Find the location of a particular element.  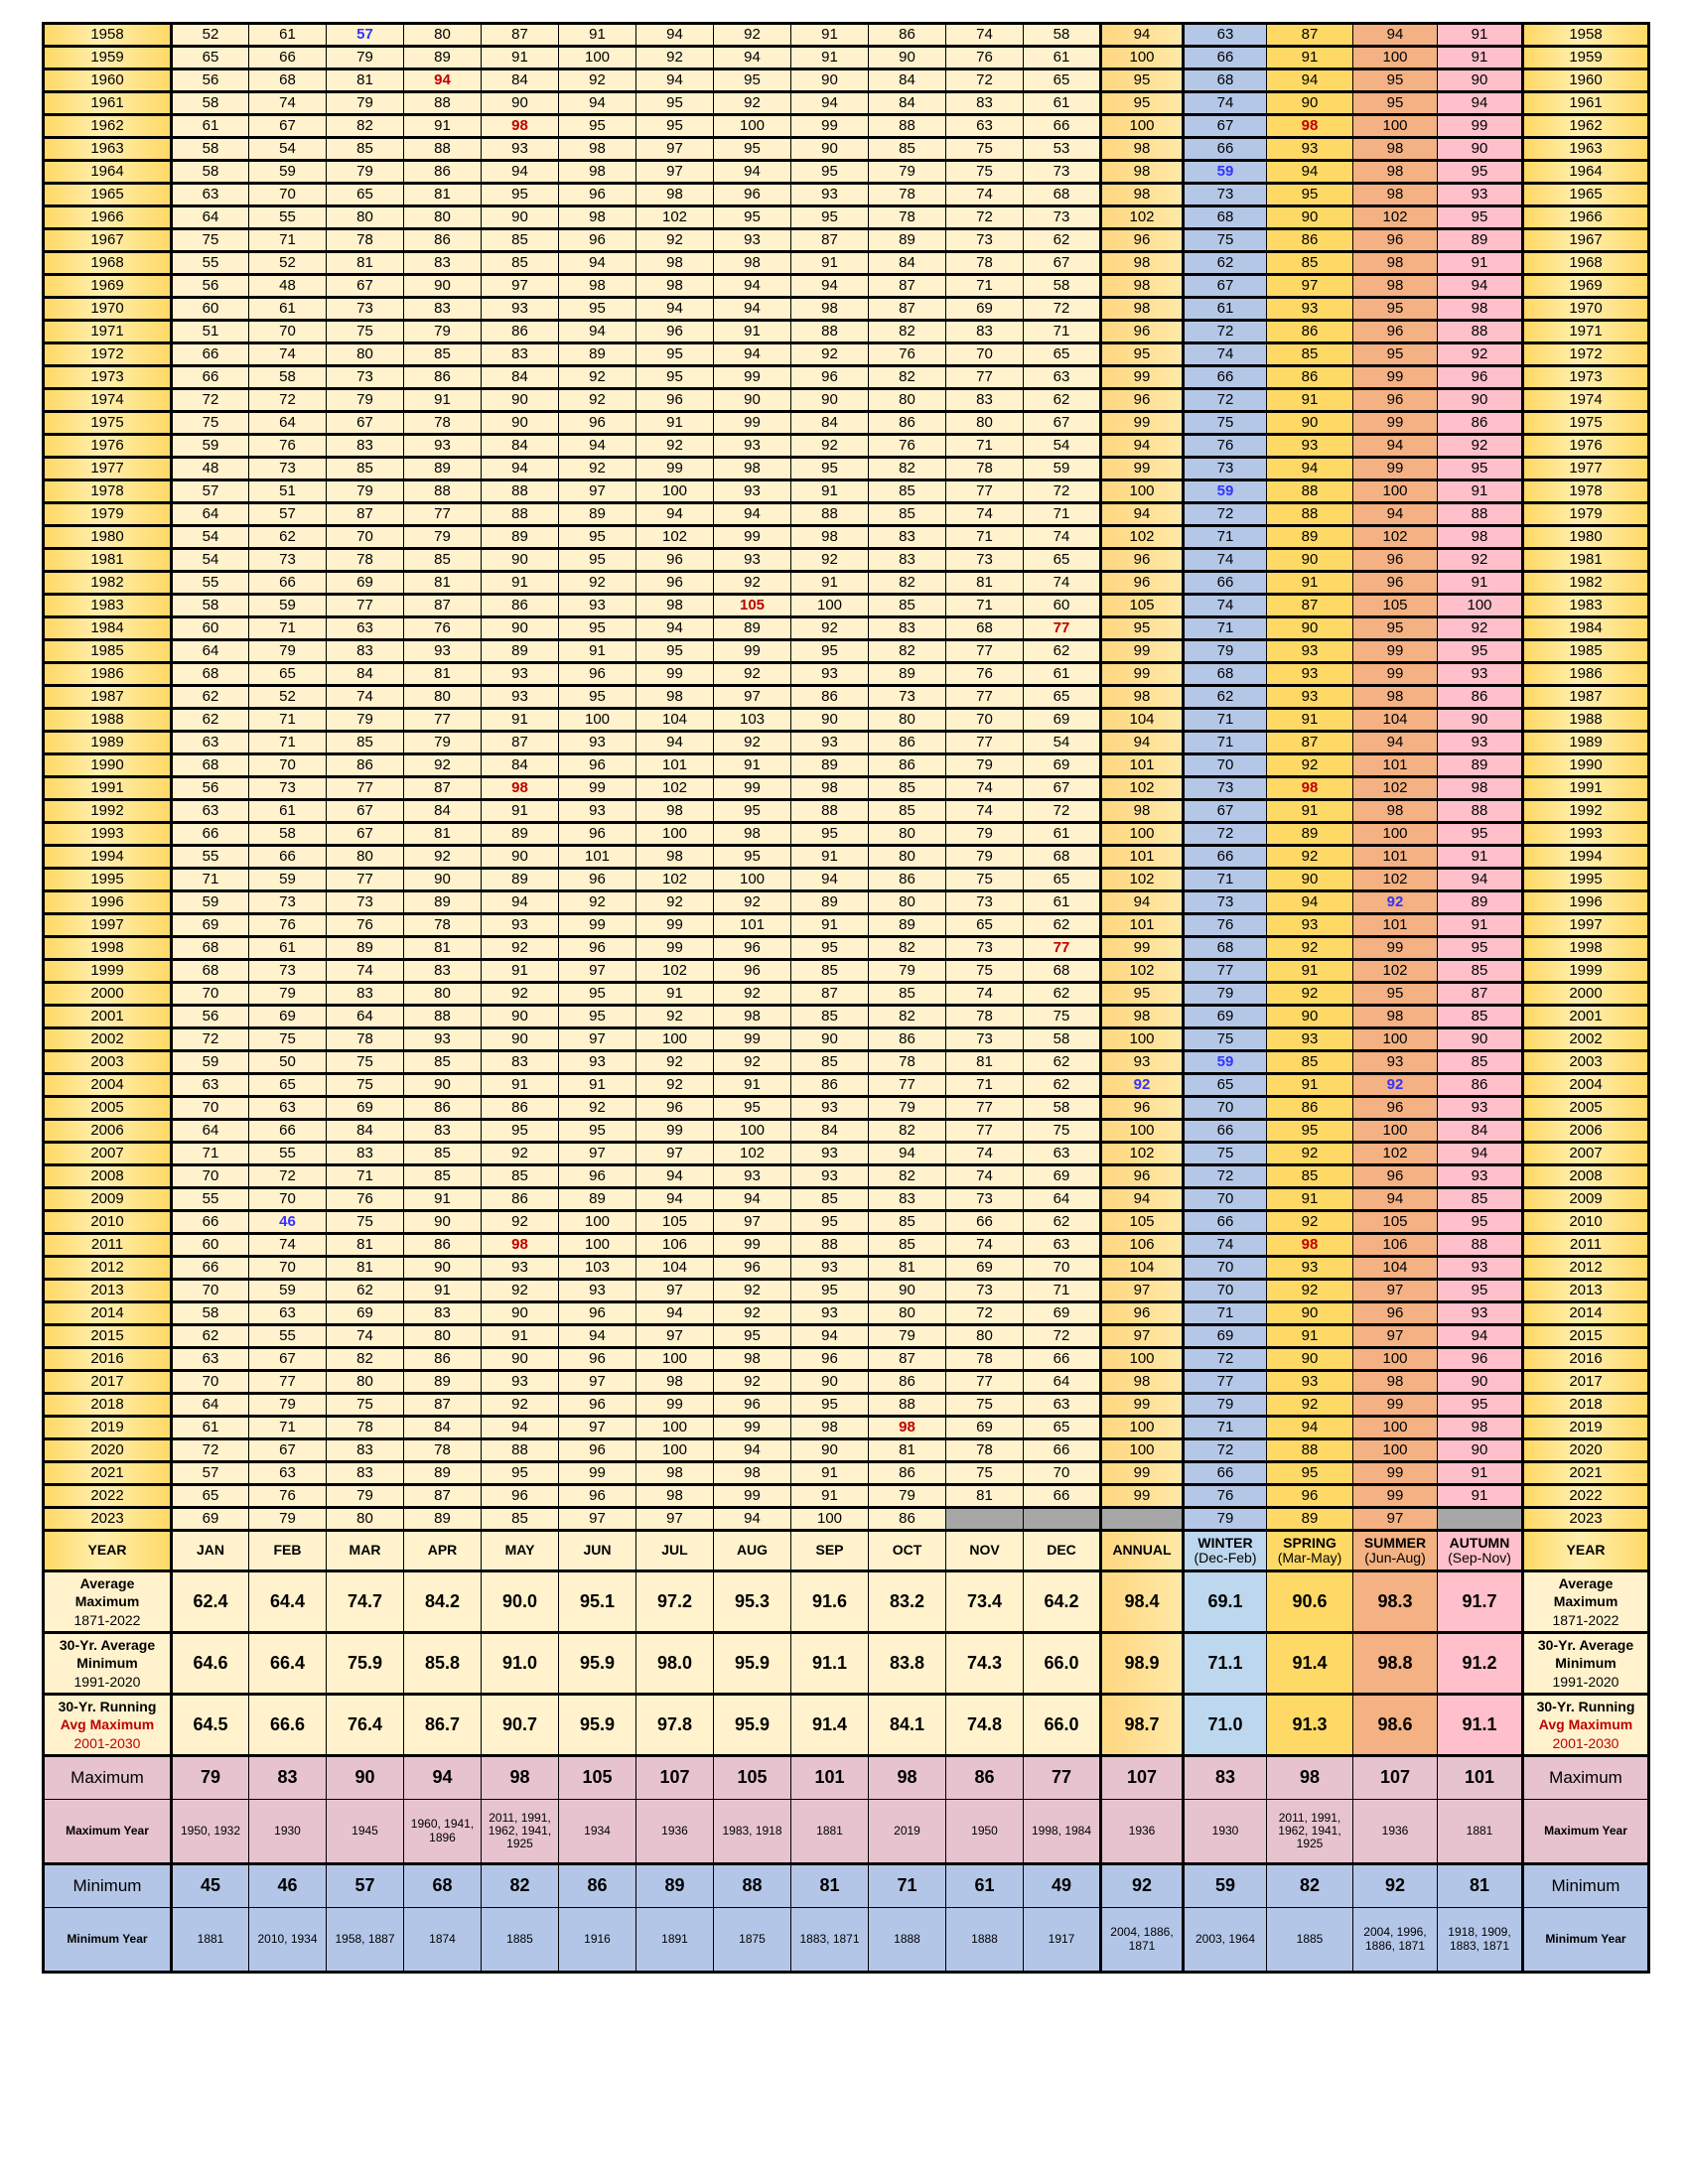

year-cell: 2022 is located at coordinates (1585, 1495).